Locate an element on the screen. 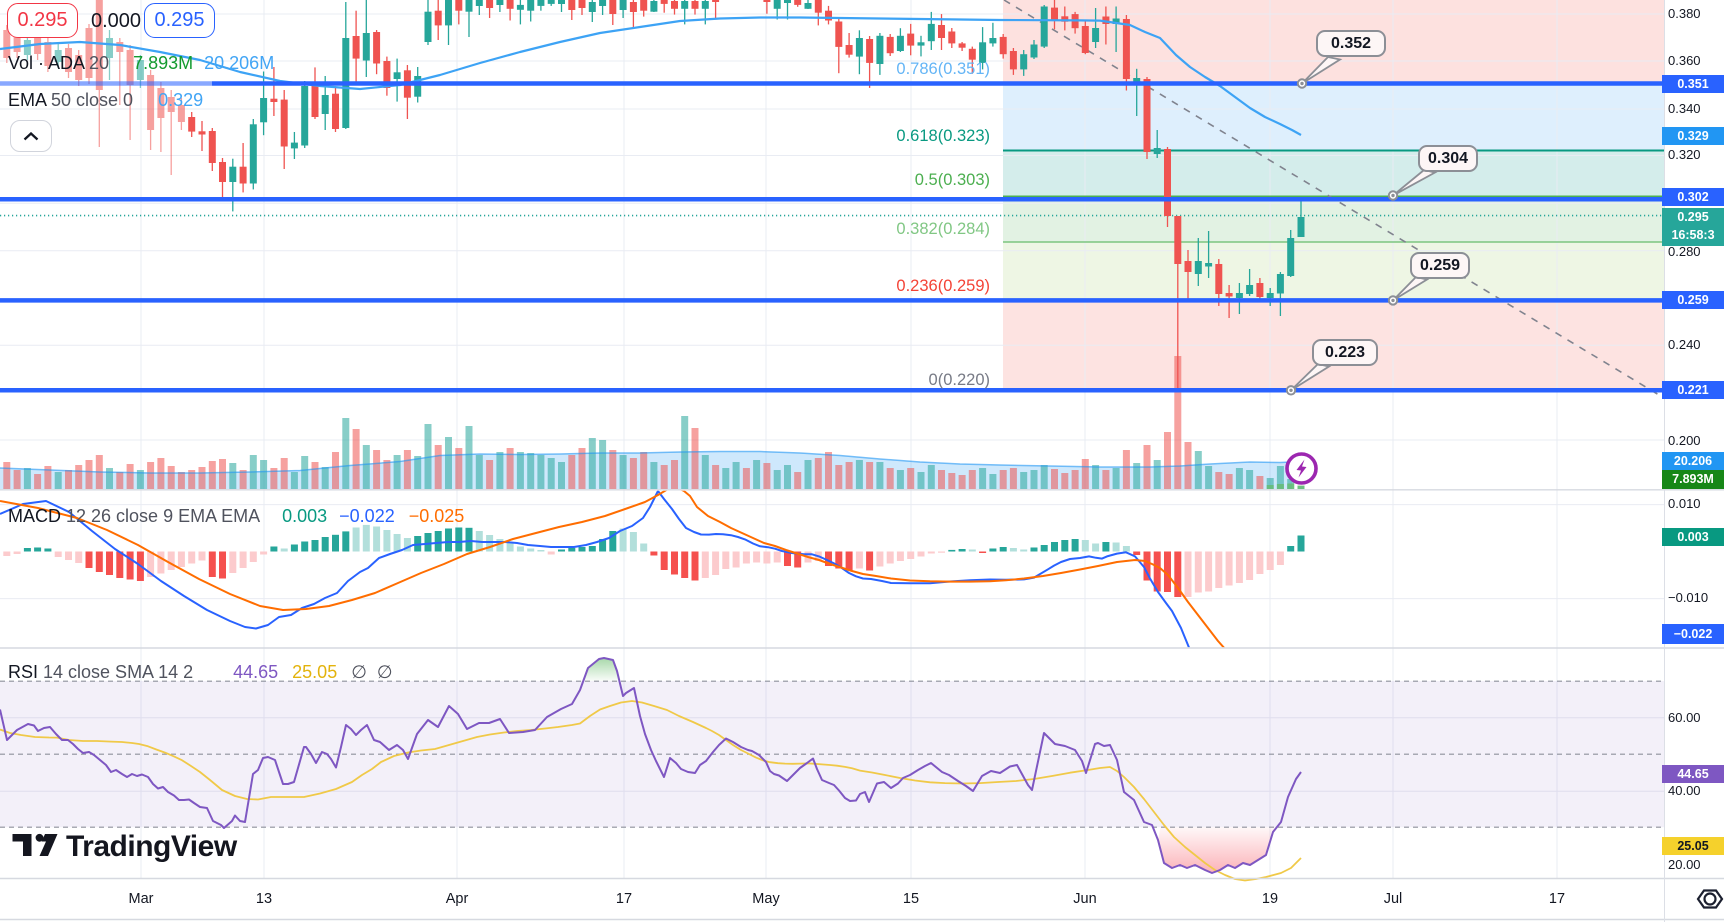  svg-text: TradingView is located at coordinates (152, 846).